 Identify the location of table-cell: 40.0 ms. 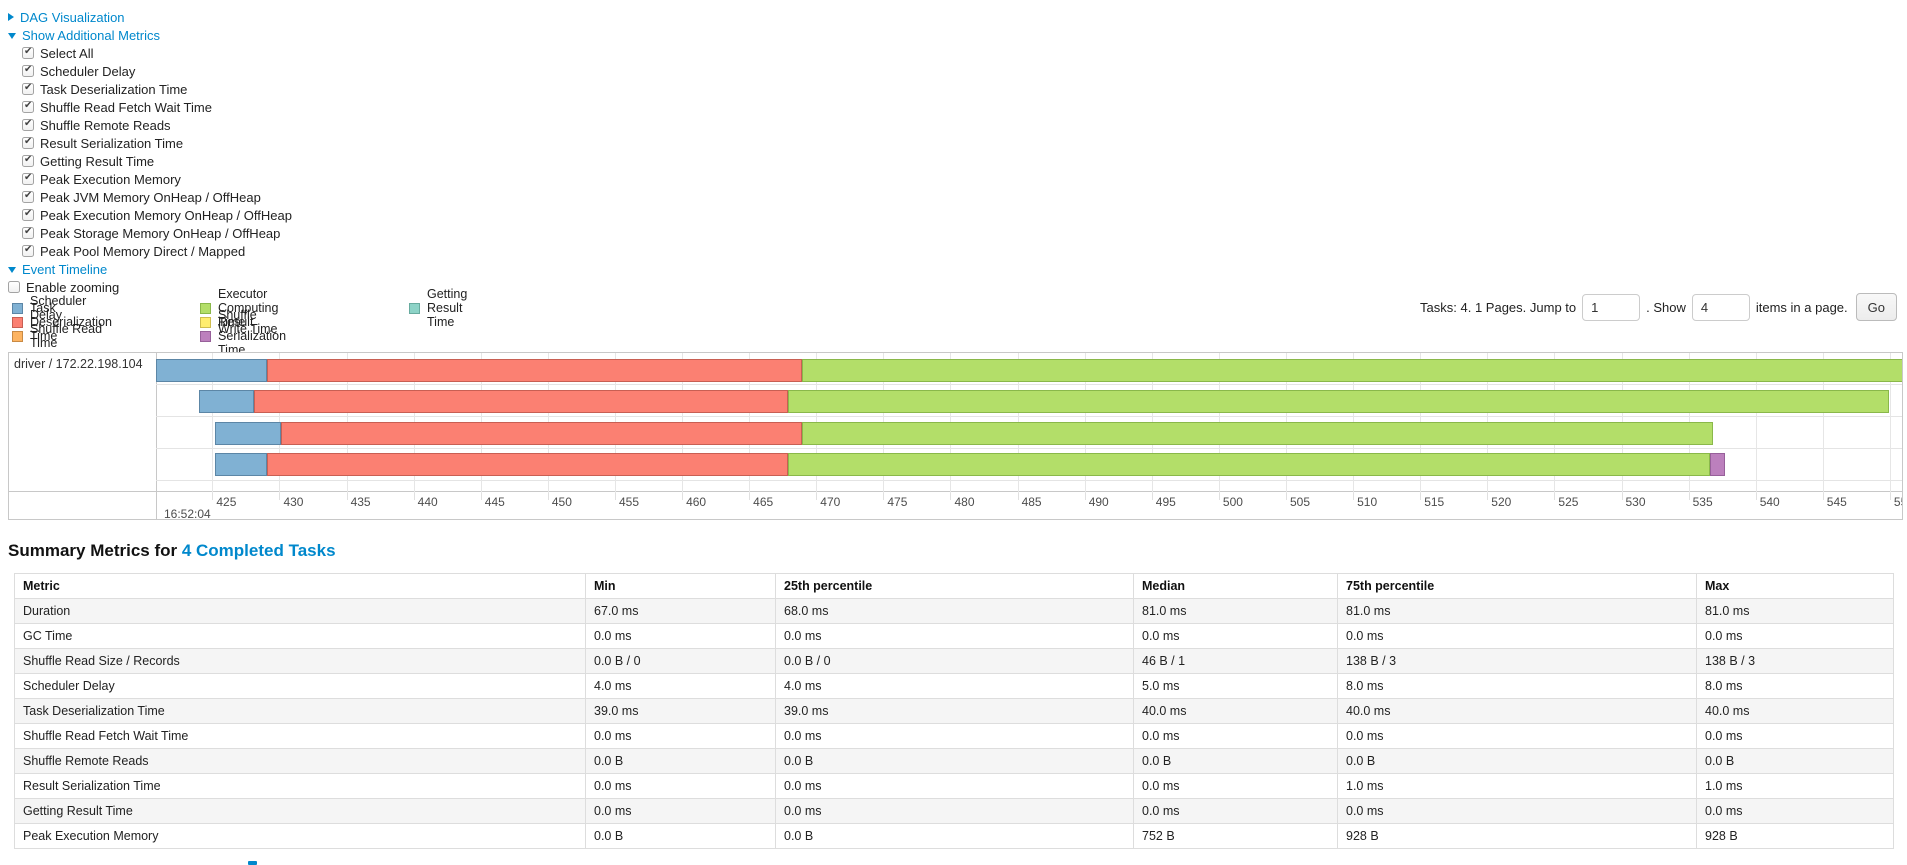
(1517, 711).